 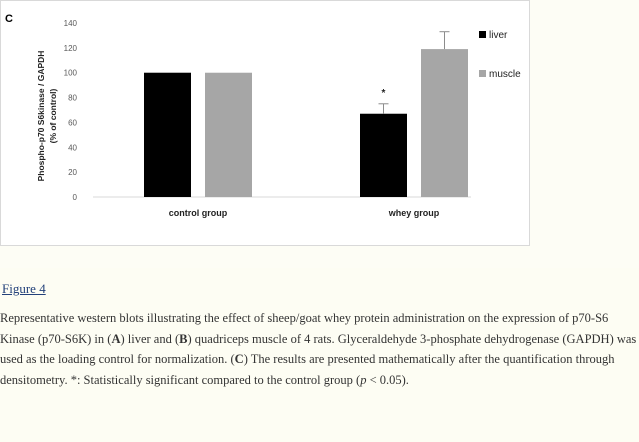 What do you see at coordinates (498, 35) in the screenshot?
I see `legend-label-liver: liver` at bounding box center [498, 35].